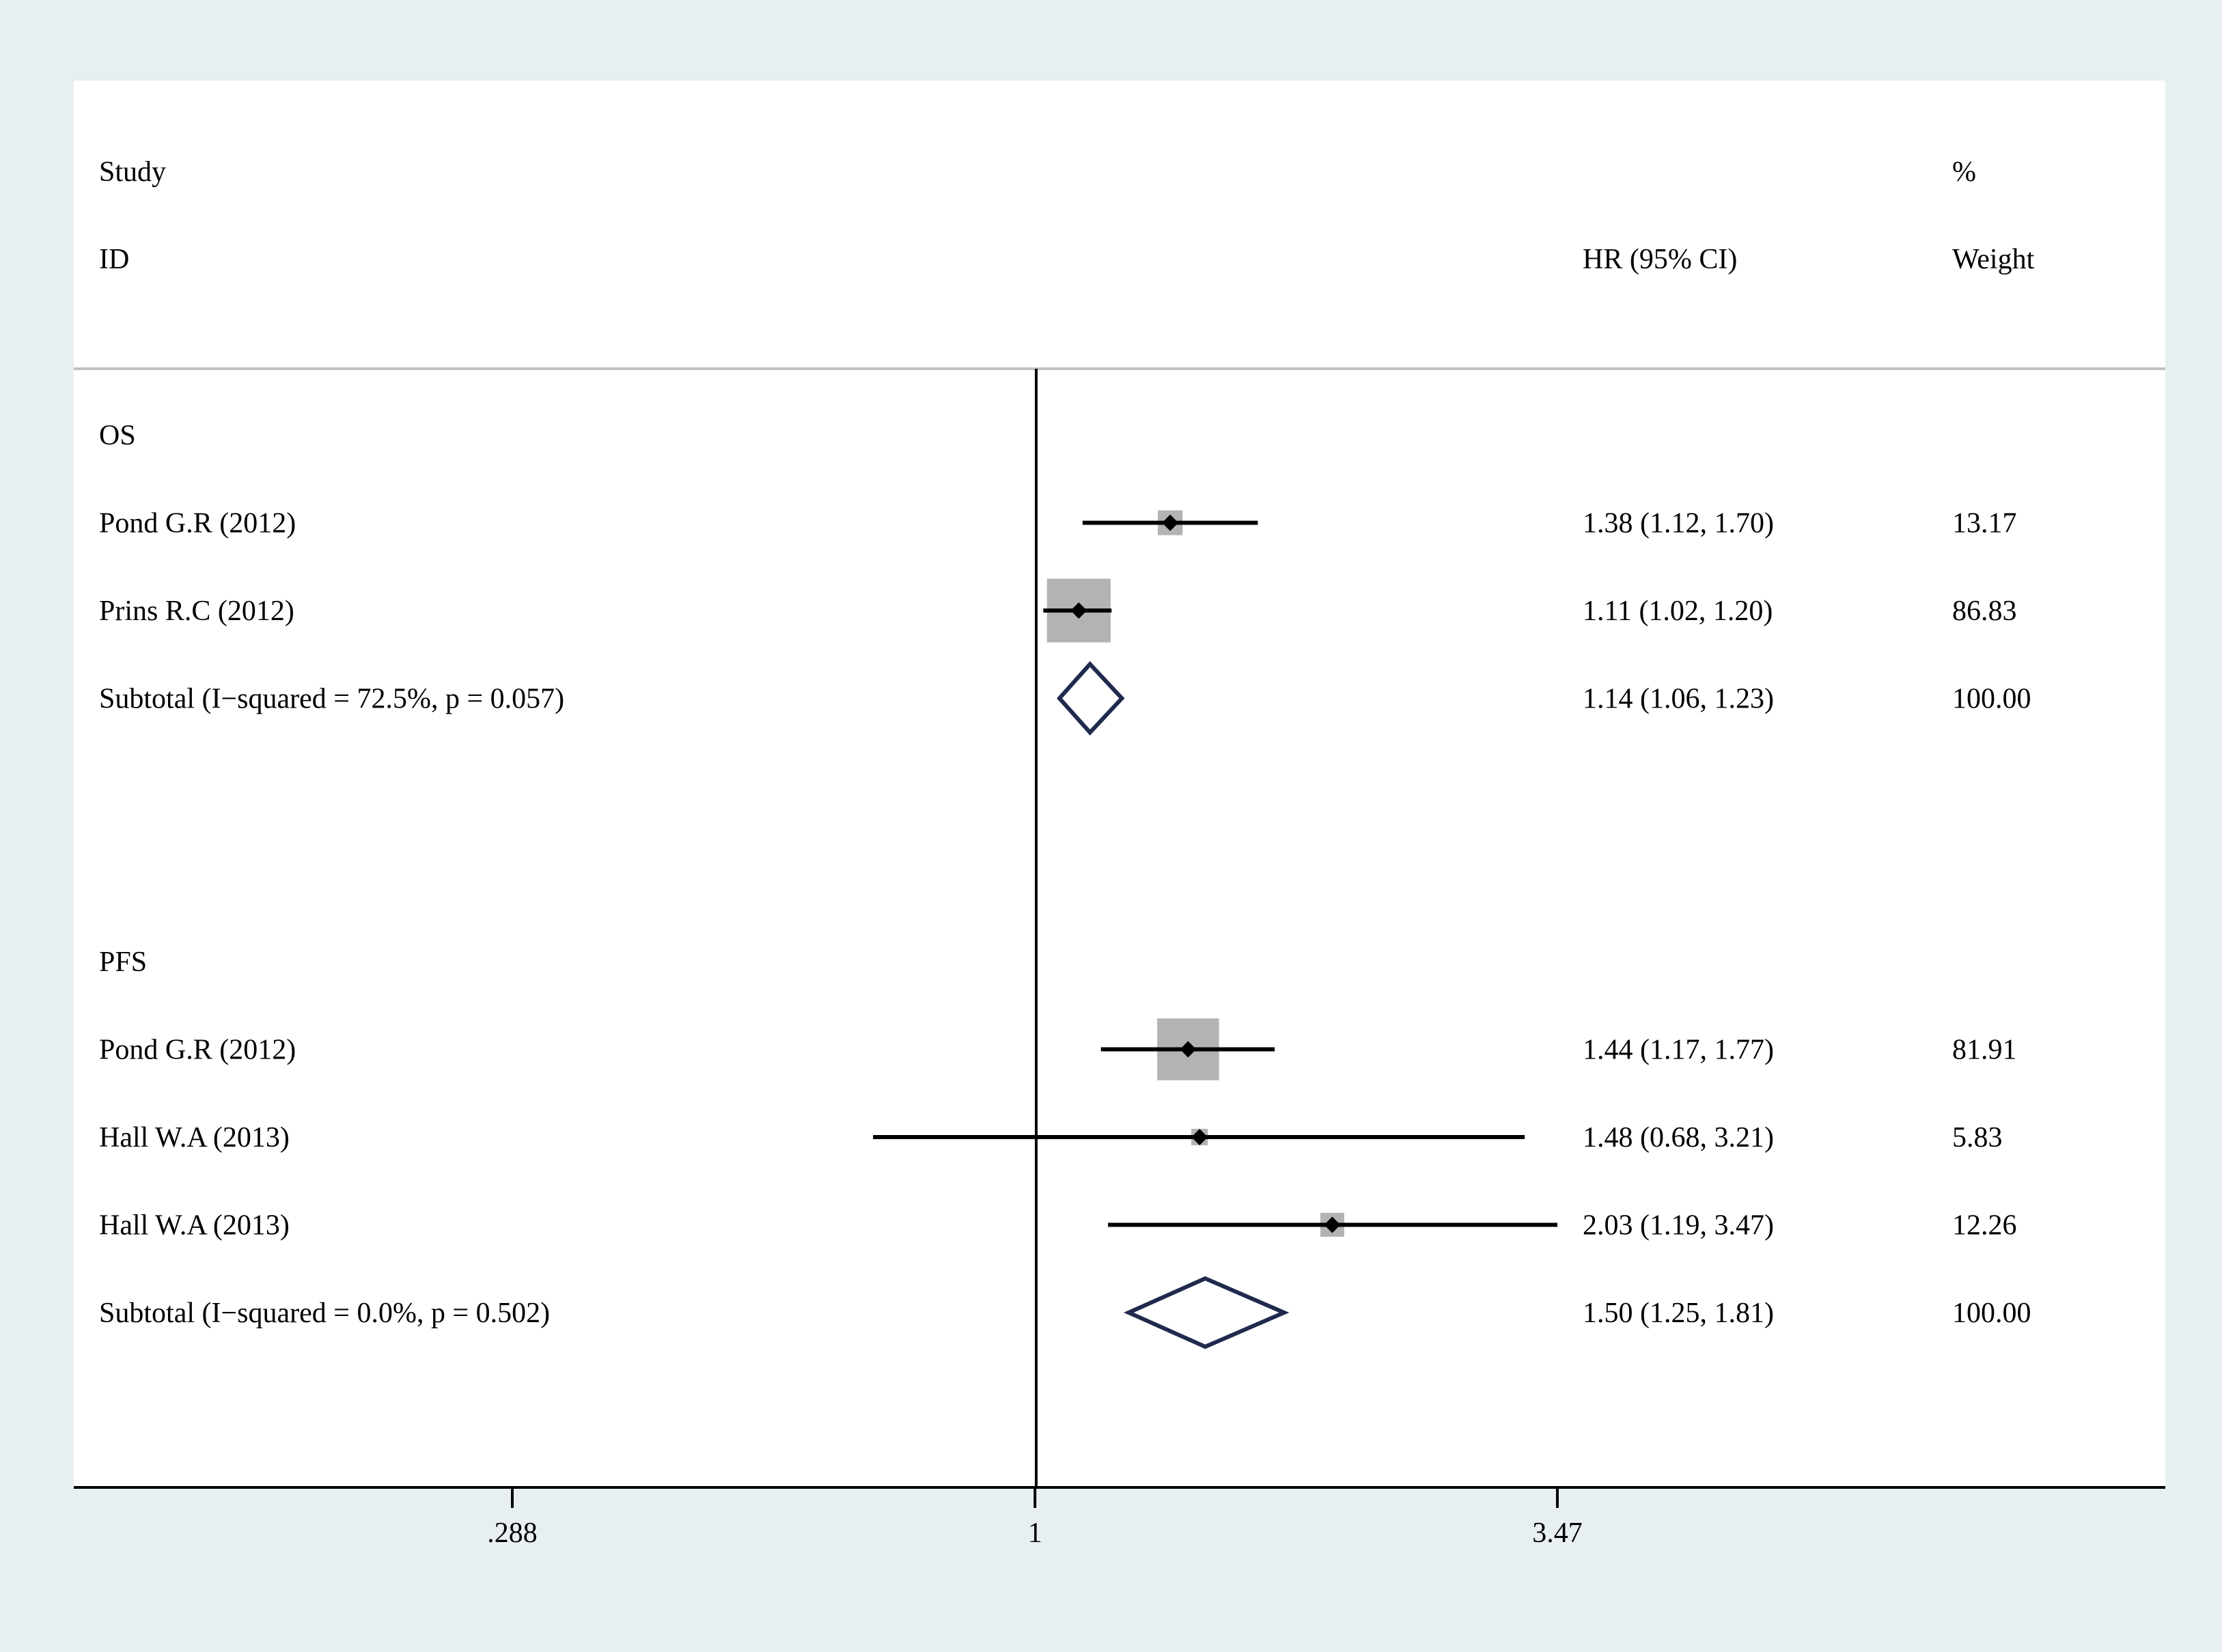 The image size is (2222, 1652). Describe the element at coordinates (1678, 1226) in the screenshot. I see `study-ci-text: 2.03 (1.19, 3.47)` at that location.